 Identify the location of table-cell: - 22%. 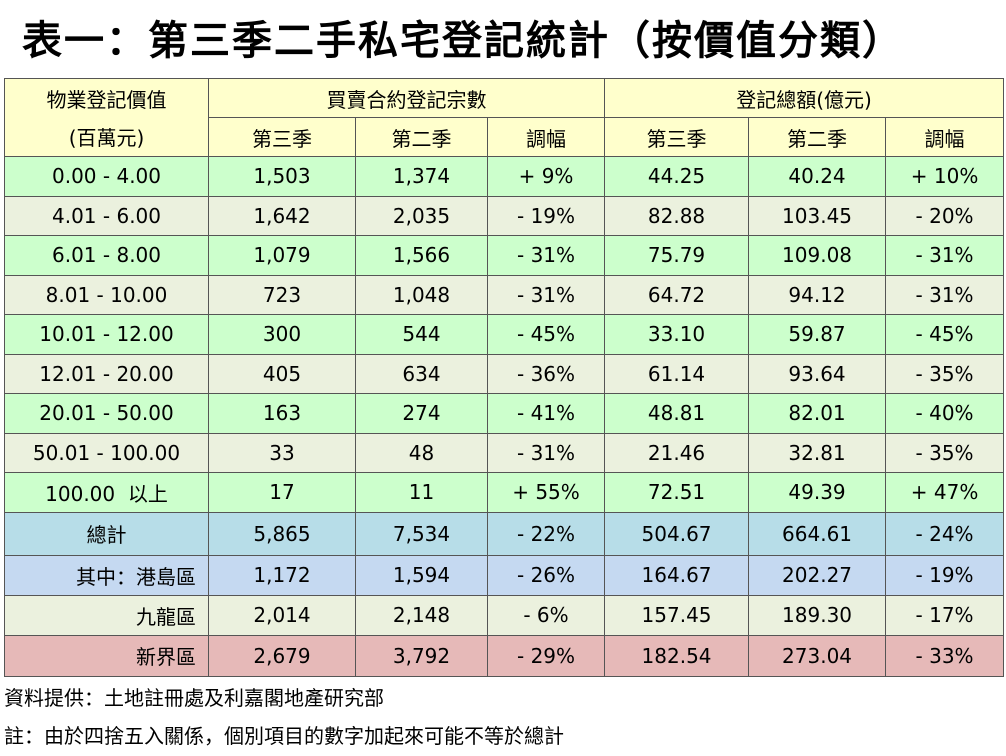
(546, 533).